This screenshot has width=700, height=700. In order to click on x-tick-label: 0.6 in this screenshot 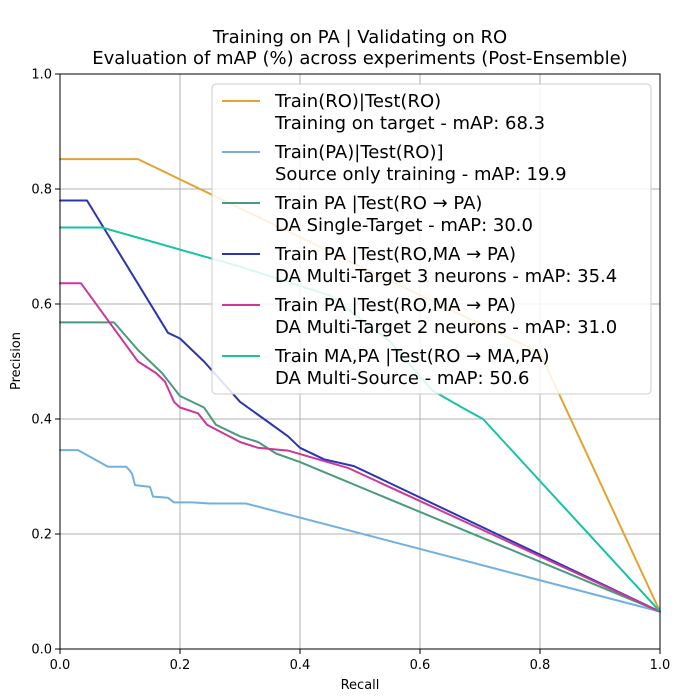, I will do `click(420, 665)`.